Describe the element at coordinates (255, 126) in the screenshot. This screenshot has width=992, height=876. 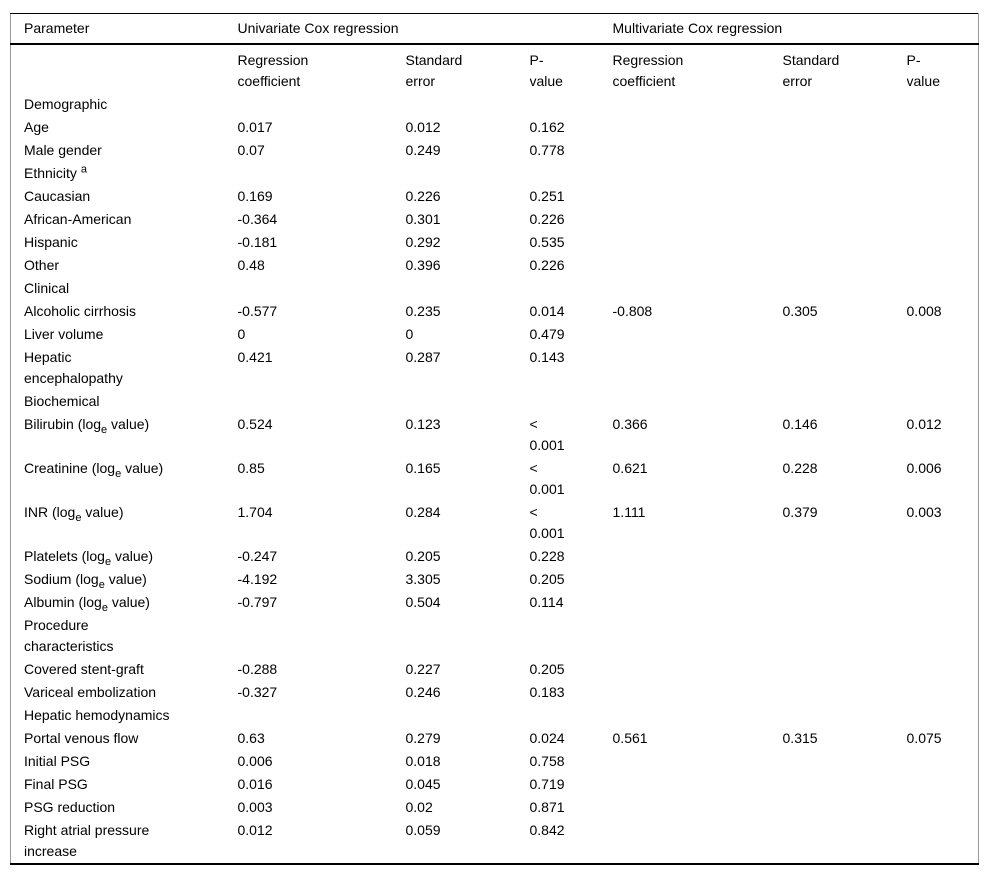
I see `uni-regression-coefficient-cell: 0.017` at that location.